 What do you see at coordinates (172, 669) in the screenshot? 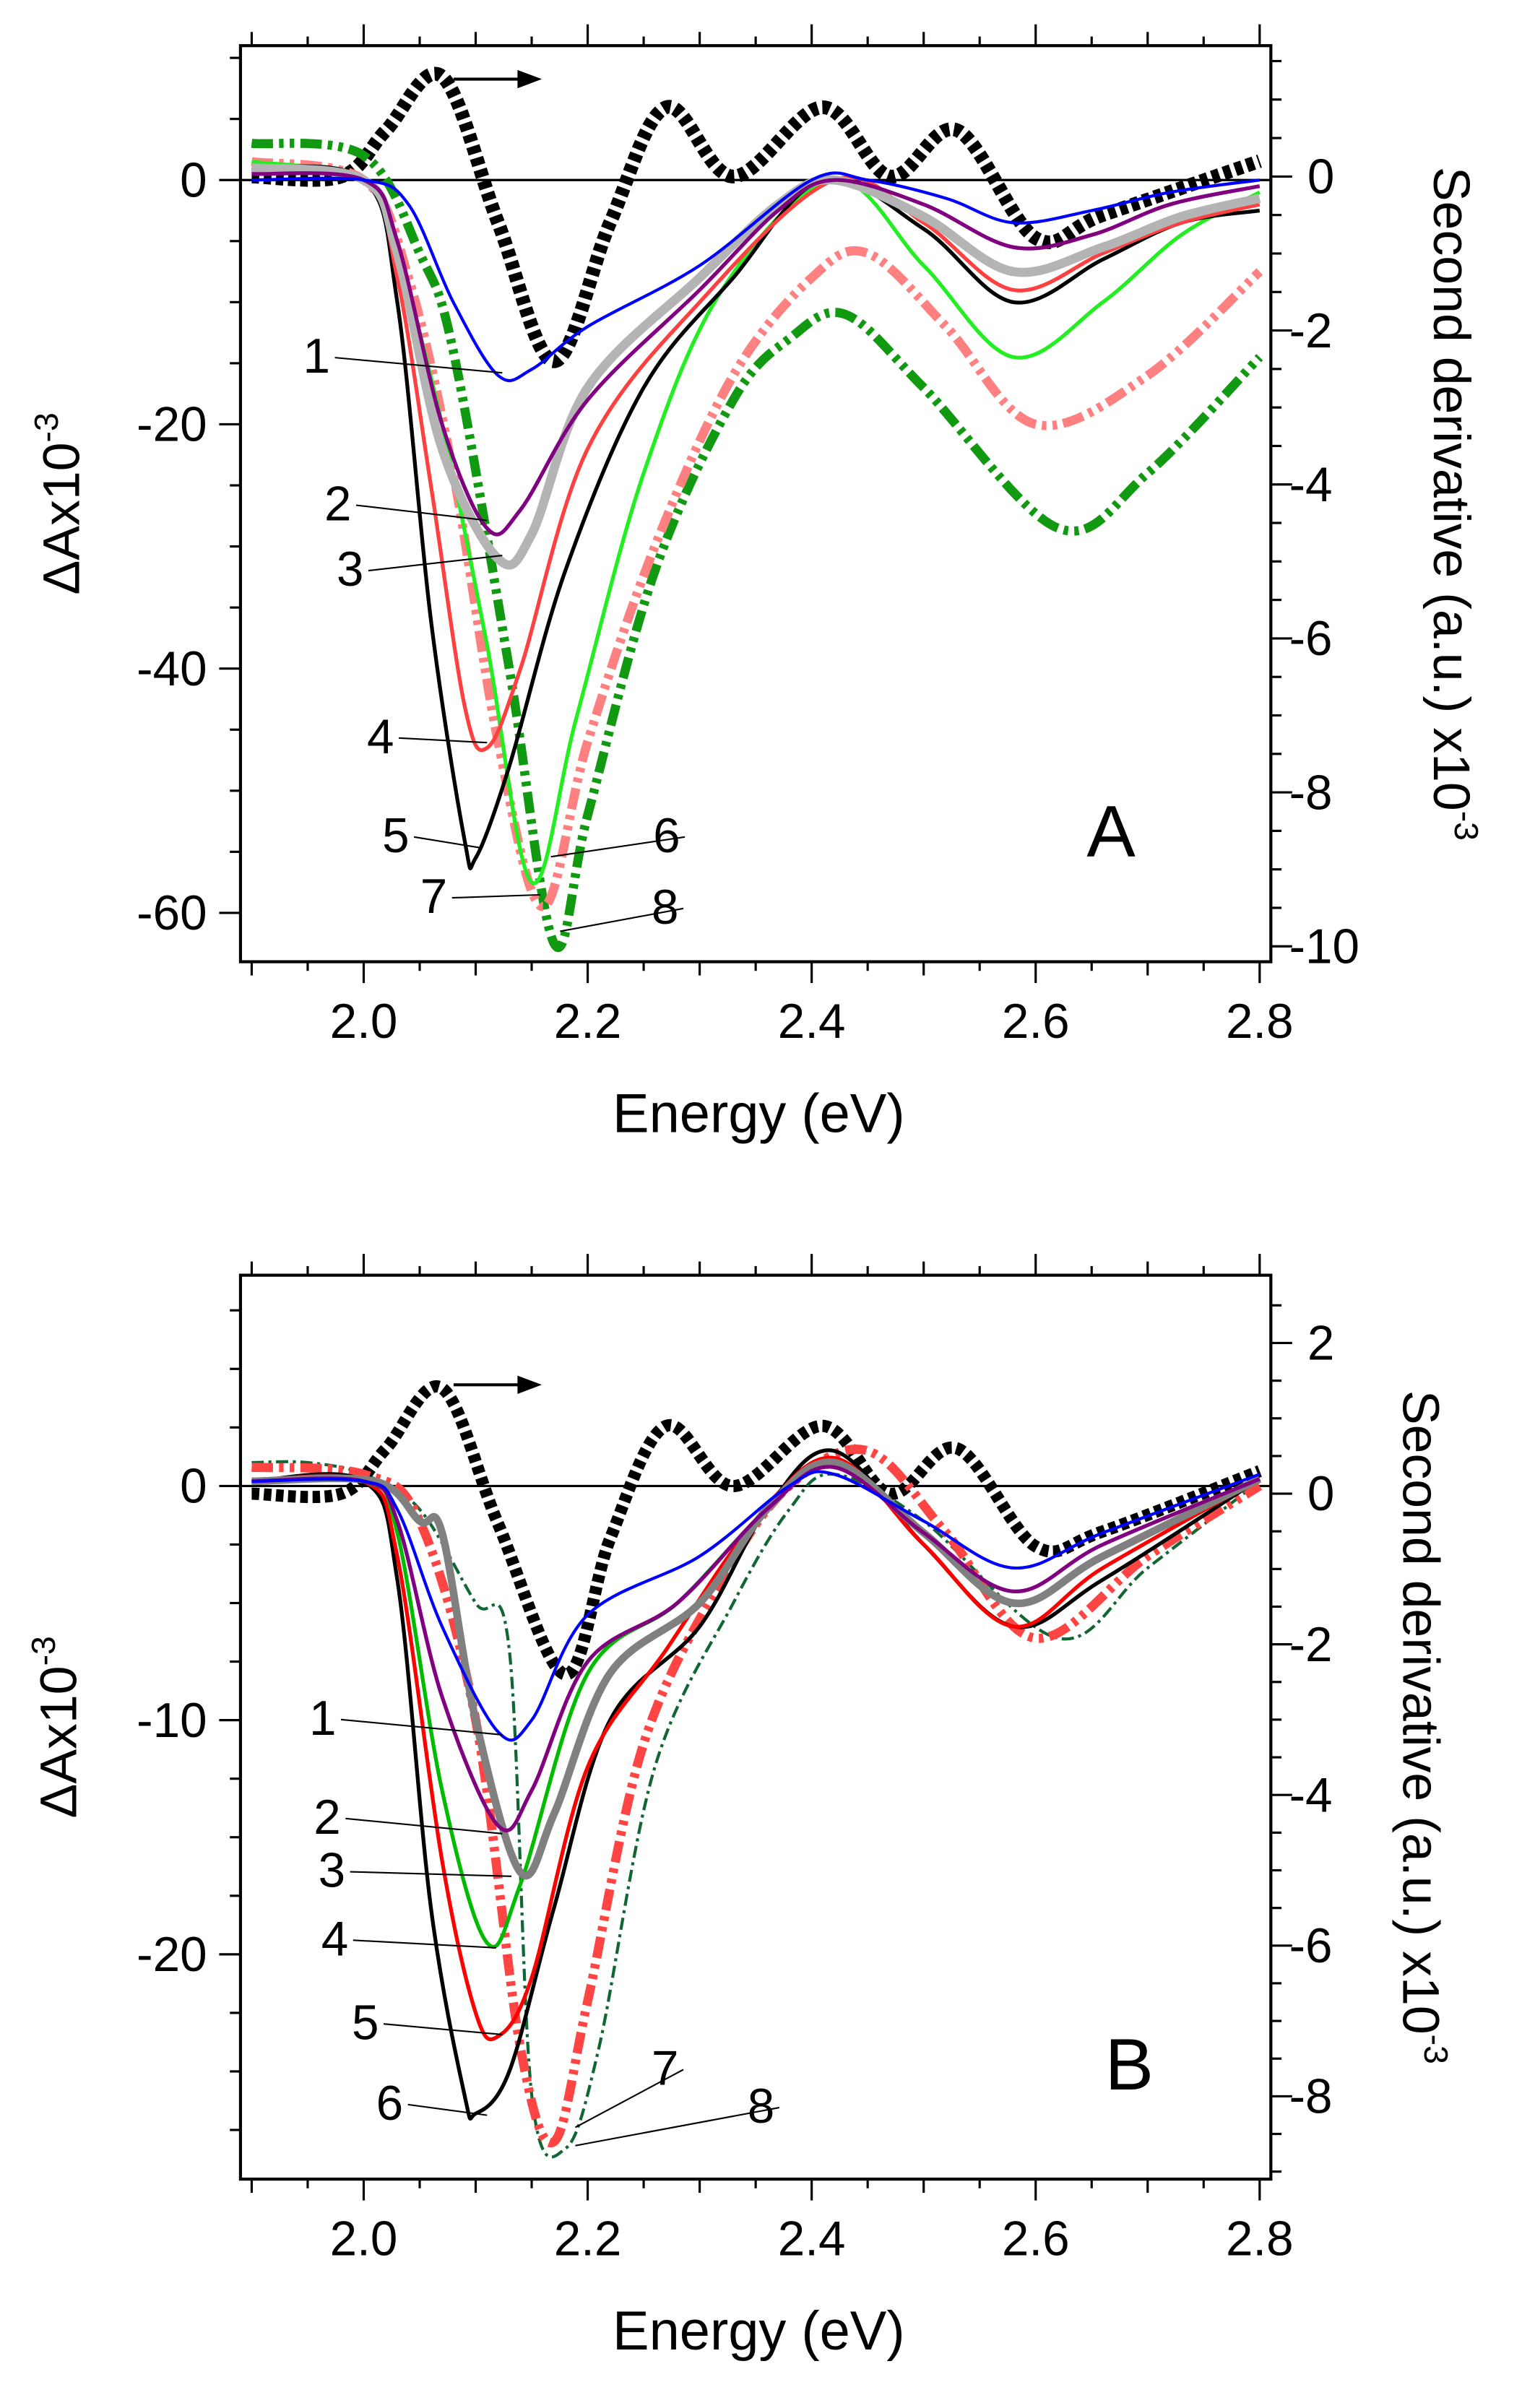
I see `y-tick-label: -40` at bounding box center [172, 669].